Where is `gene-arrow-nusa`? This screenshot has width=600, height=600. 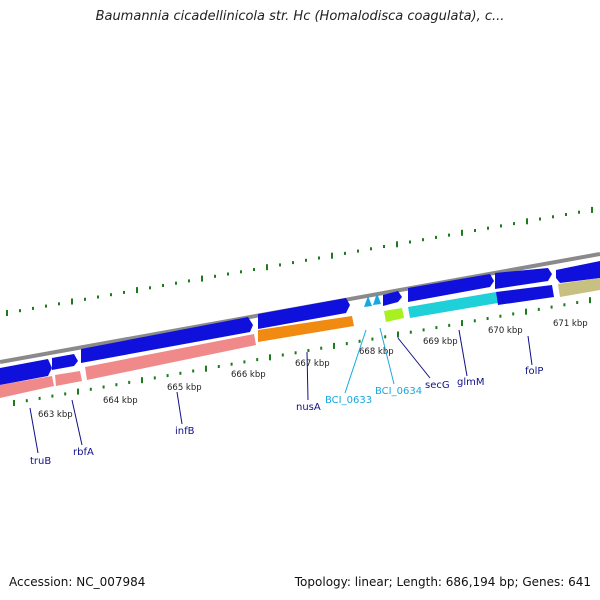 gene-arrow-nusa is located at coordinates (304, 313).